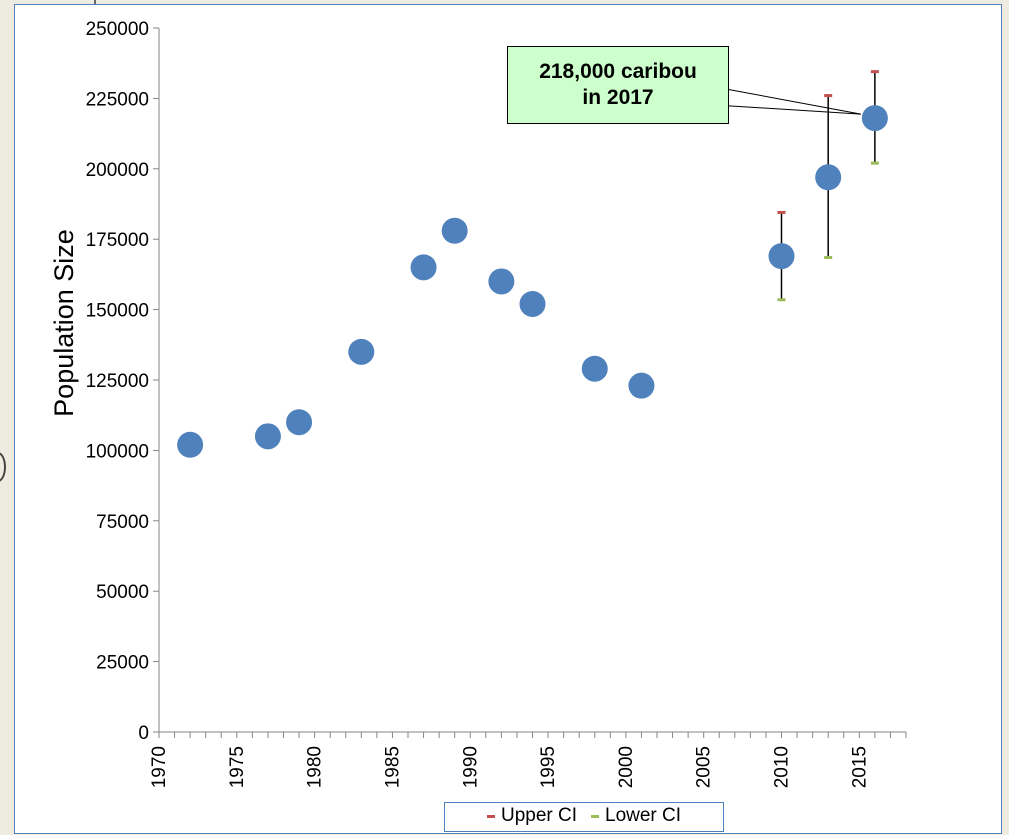 This screenshot has height=835, width=1009. I want to click on annotation-callout: 218,000 caribou in 2017, so click(618, 85).